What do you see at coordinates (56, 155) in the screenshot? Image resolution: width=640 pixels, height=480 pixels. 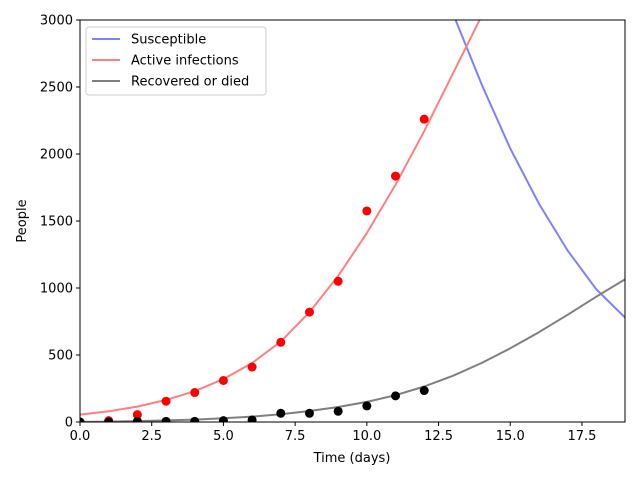 I see `y-tick-label: 2000` at bounding box center [56, 155].